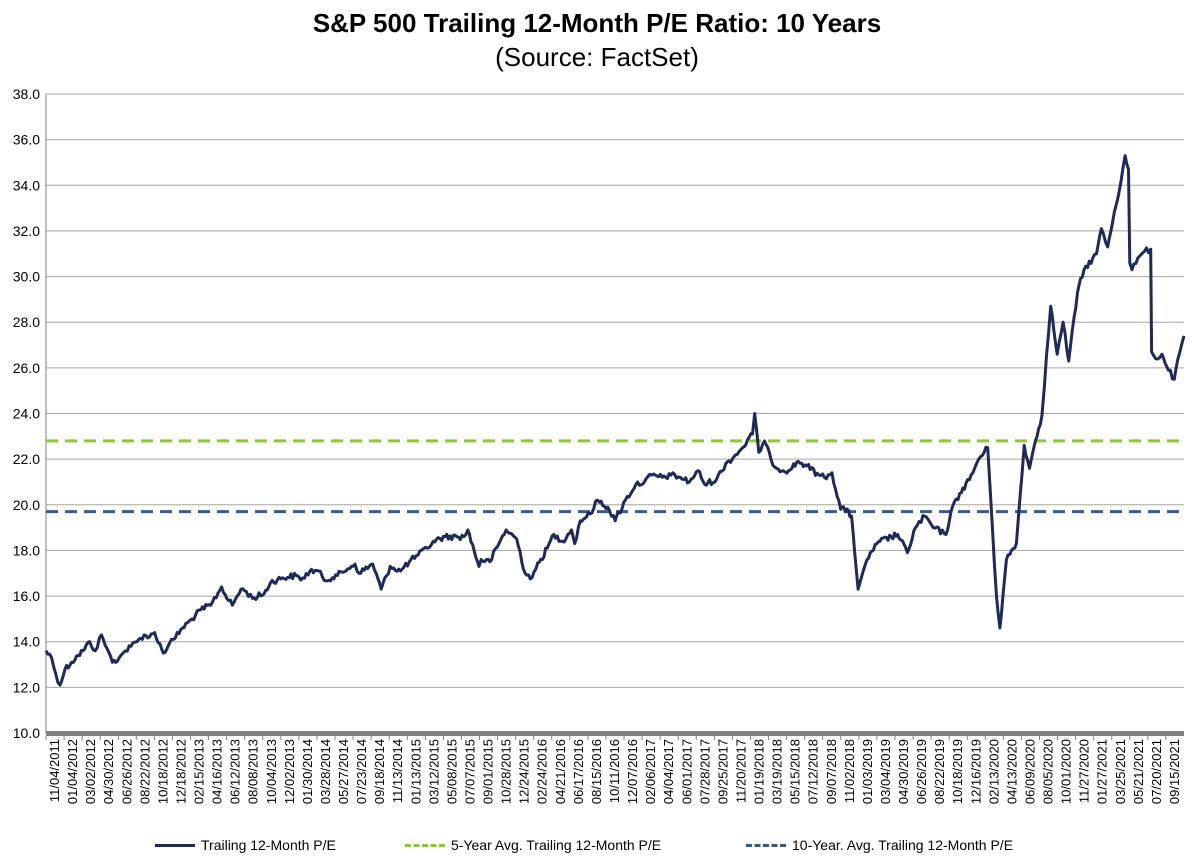 The height and width of the screenshot is (862, 1194). I want to click on x-tick-label: 09/25/2017, so click(722, 771).